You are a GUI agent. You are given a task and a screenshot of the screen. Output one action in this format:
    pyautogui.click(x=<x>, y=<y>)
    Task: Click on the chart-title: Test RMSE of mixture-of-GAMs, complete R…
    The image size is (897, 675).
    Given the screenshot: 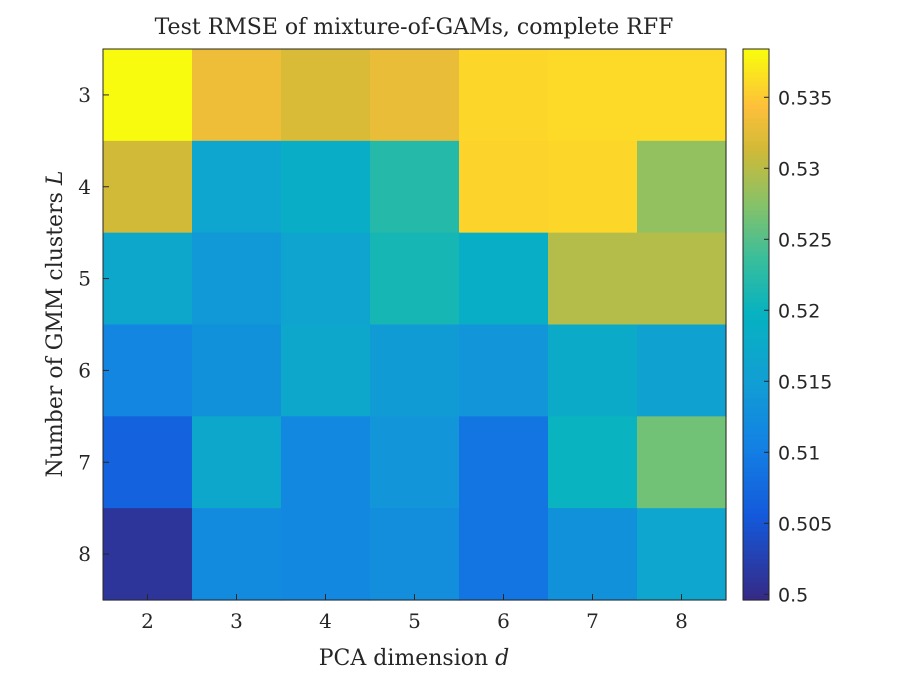 What is the action you would take?
    pyautogui.click(x=414, y=27)
    